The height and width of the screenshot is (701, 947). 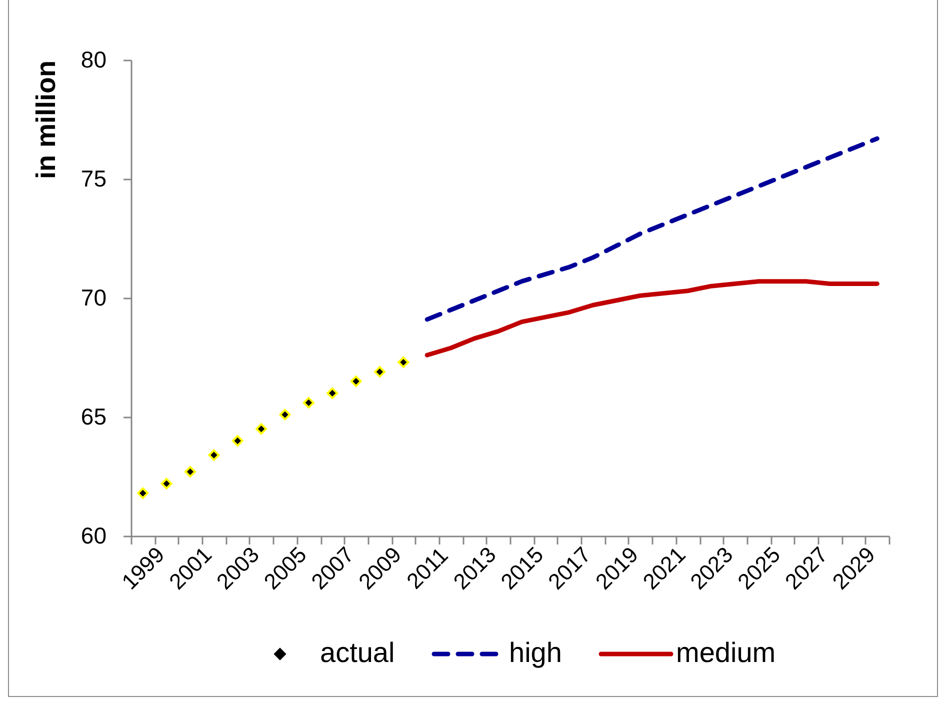 What do you see at coordinates (93, 59) in the screenshot?
I see `y-tick-label: 80` at bounding box center [93, 59].